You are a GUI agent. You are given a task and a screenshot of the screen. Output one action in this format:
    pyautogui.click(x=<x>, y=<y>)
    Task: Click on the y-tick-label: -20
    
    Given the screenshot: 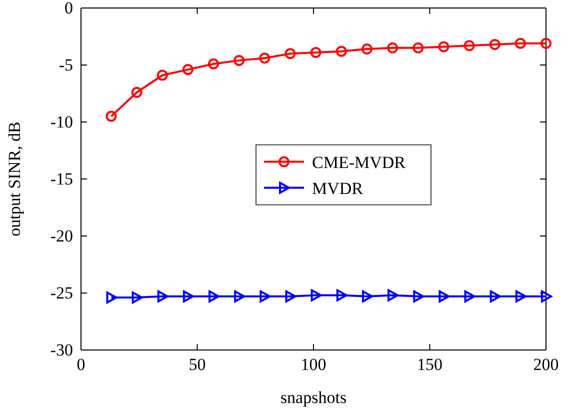 What is the action you would take?
    pyautogui.click(x=61, y=236)
    